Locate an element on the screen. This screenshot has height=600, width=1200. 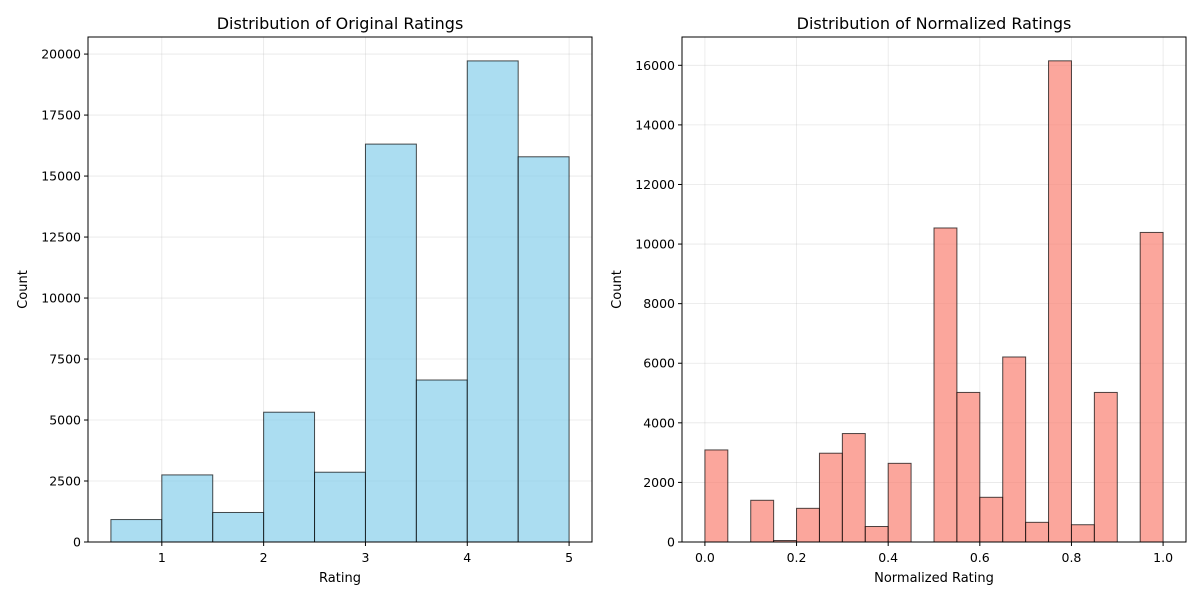
y-tick-label: 8000 is located at coordinates (659, 303).